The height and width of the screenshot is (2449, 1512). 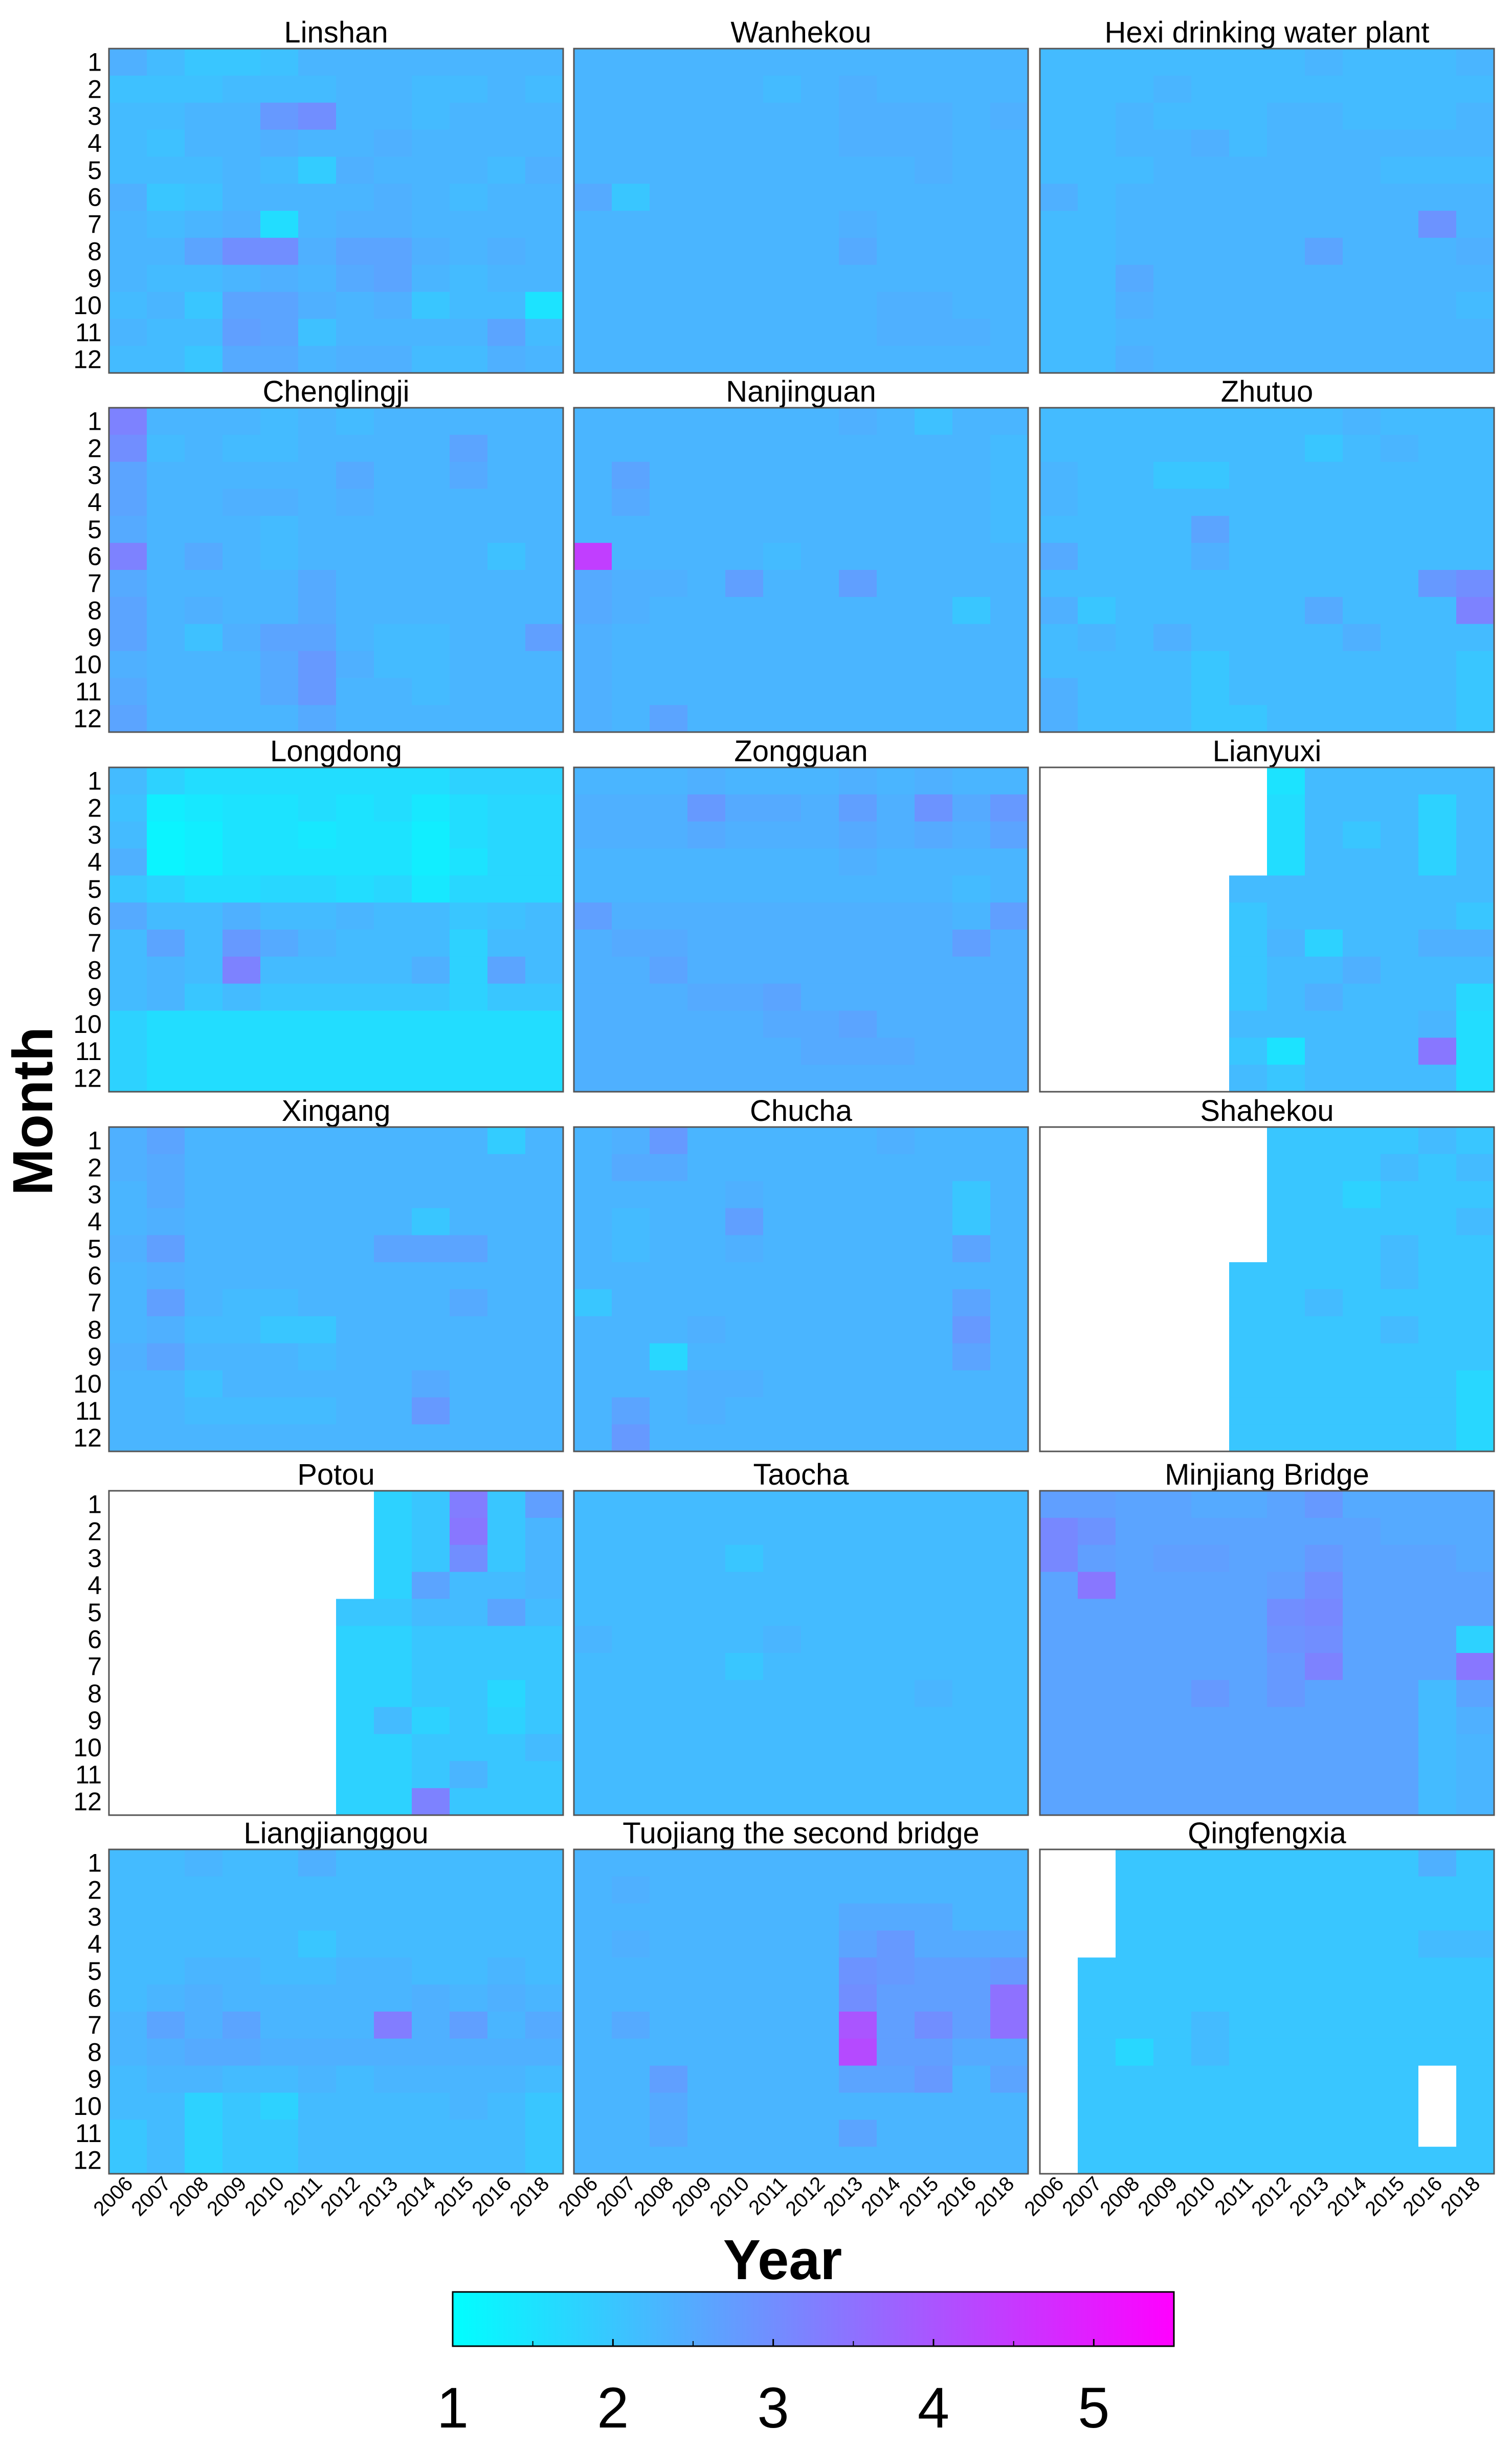 What do you see at coordinates (204, 198) in the screenshot?
I see `heatmap-cell: Linshan 2008-6: 2.1` at bounding box center [204, 198].